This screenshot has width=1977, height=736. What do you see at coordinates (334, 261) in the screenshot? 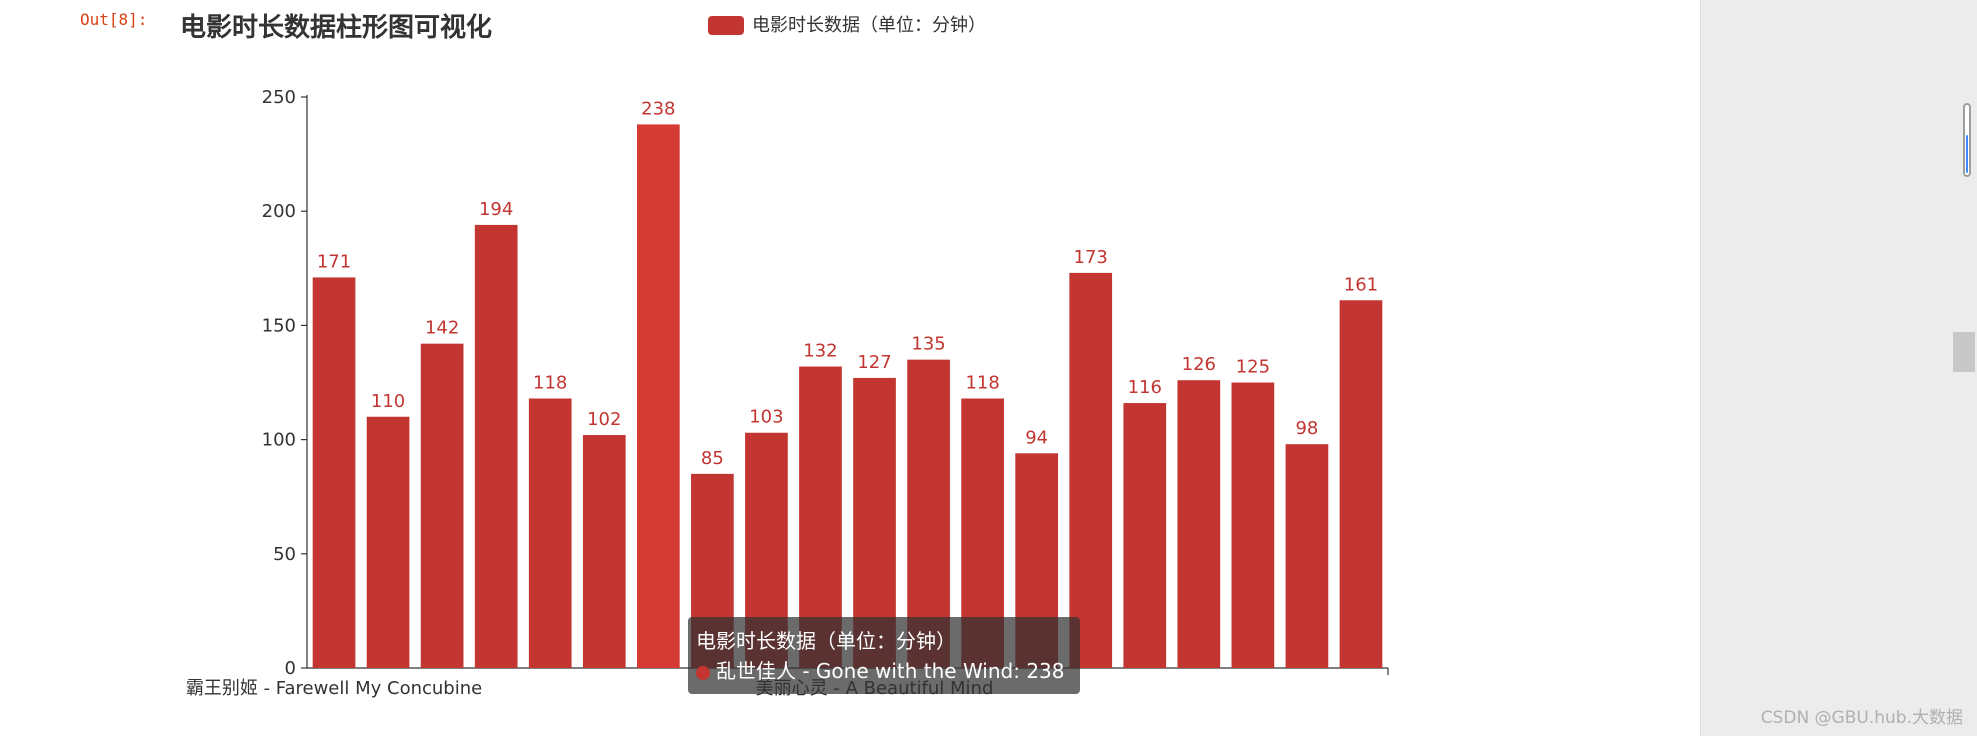
I see `bar-value-label: 171` at bounding box center [334, 261].